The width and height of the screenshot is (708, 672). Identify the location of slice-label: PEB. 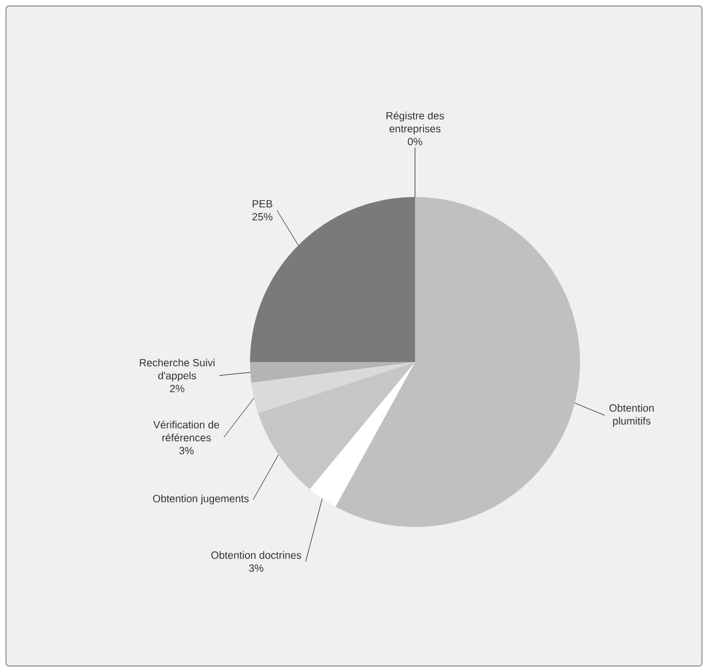
(262, 204).